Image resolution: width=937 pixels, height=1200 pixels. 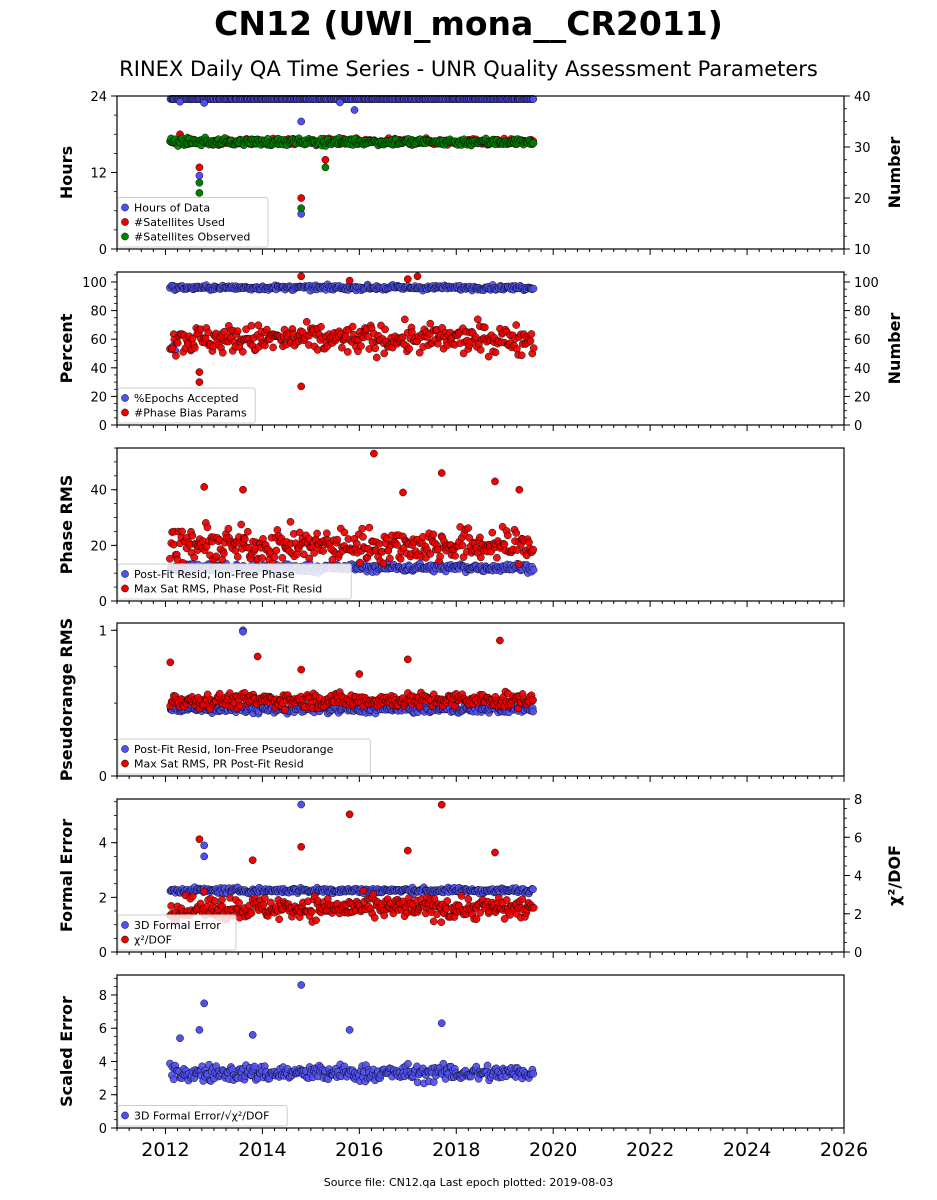 I want to click on y2-tick-label: 6, so click(x=858, y=838).